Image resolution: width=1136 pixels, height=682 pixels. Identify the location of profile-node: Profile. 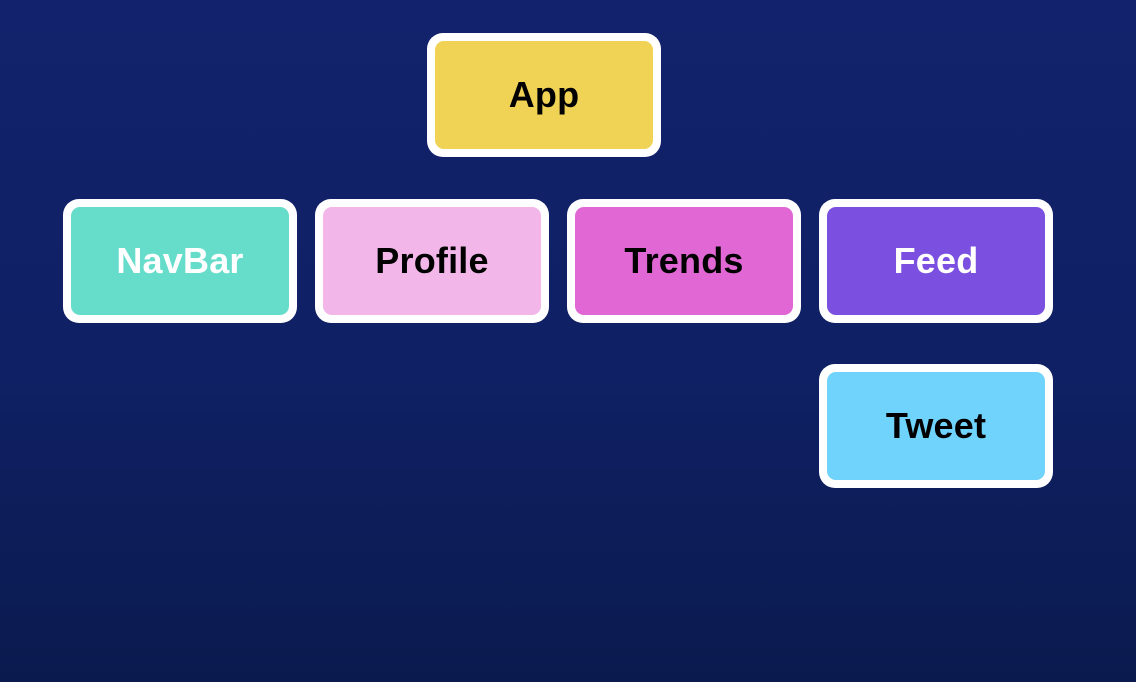
(432, 261).